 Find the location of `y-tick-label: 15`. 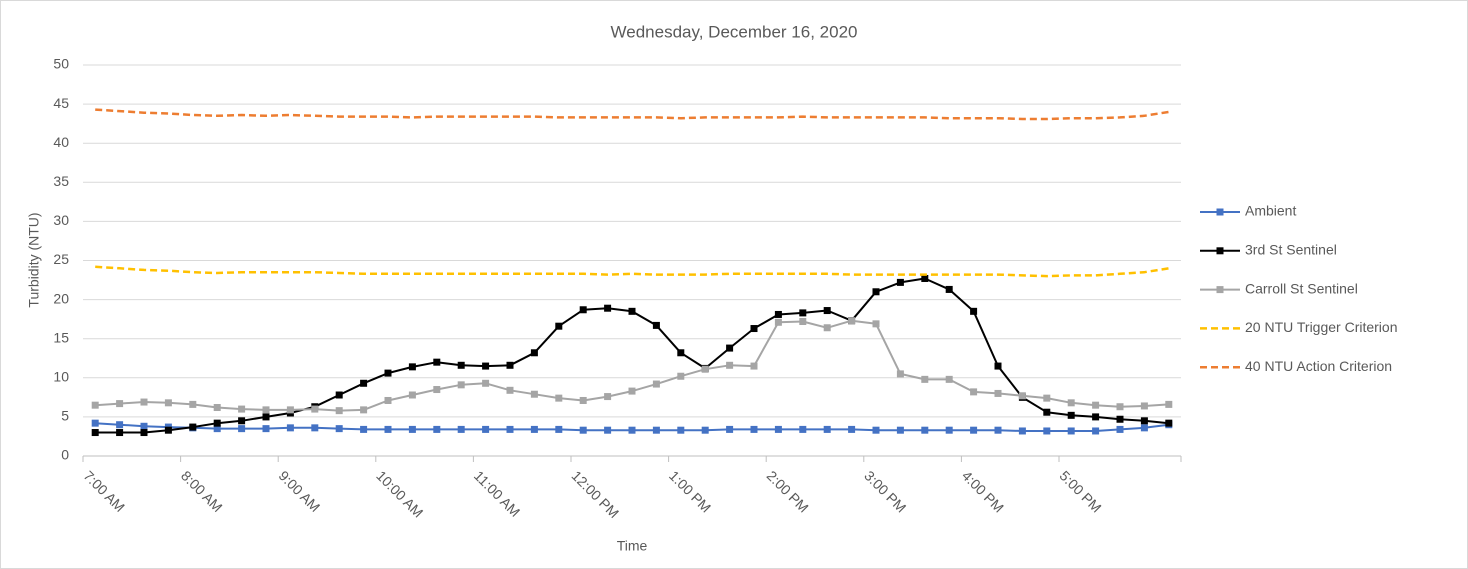

y-tick-label: 15 is located at coordinates (61, 337).